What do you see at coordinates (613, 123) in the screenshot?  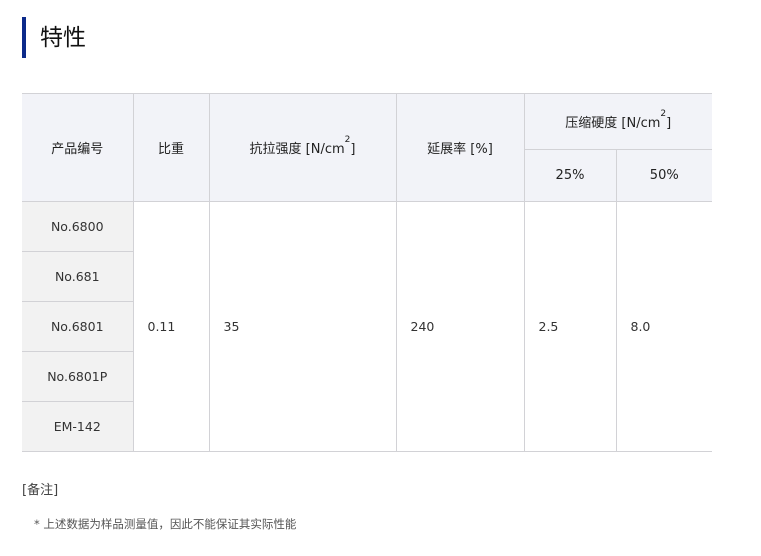 I see `header-compression-label: 压缩硬度 [N/cm` at bounding box center [613, 123].